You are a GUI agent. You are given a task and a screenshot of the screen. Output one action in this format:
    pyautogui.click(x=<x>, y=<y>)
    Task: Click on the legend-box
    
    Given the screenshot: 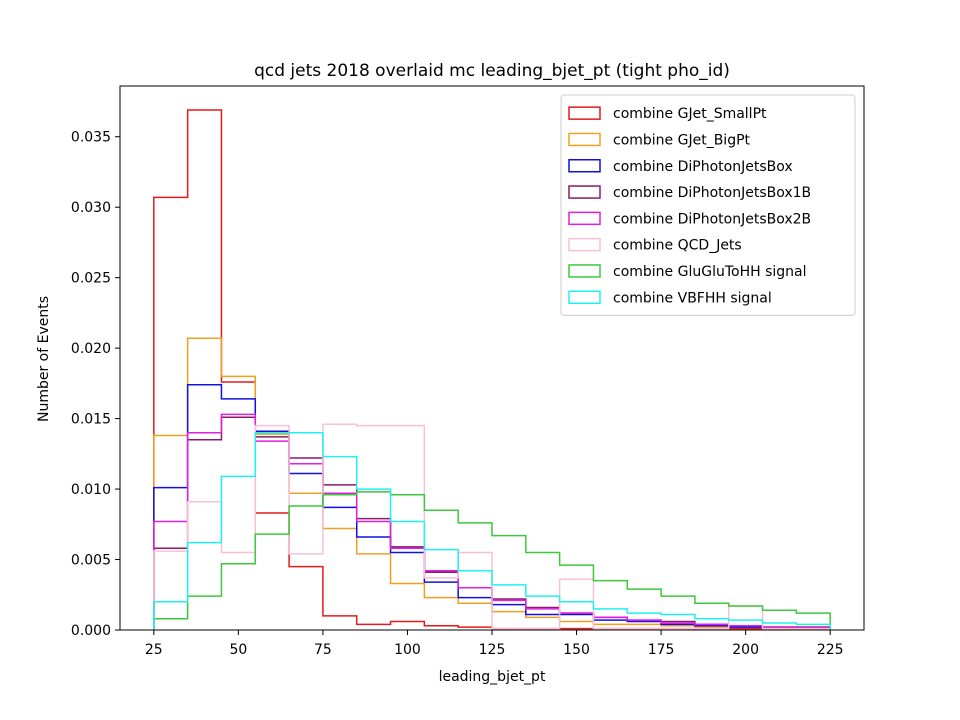 What is the action you would take?
    pyautogui.click(x=708, y=205)
    